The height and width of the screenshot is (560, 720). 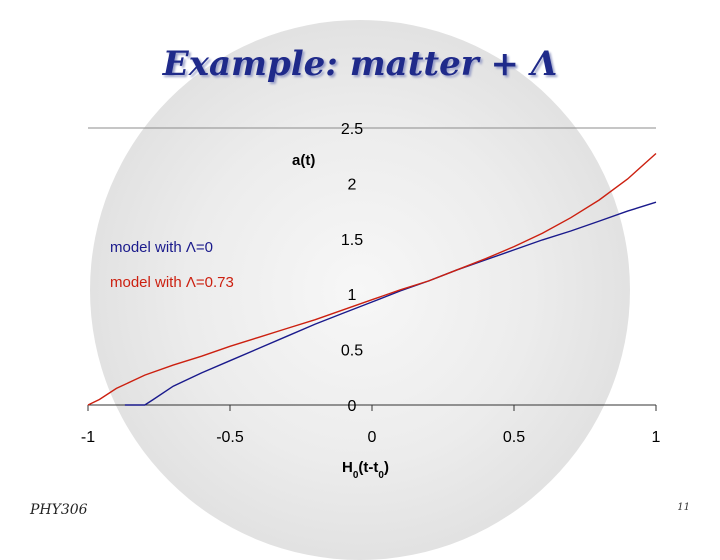 I want to click on x-axis-label-end: ), so click(x=386, y=467).